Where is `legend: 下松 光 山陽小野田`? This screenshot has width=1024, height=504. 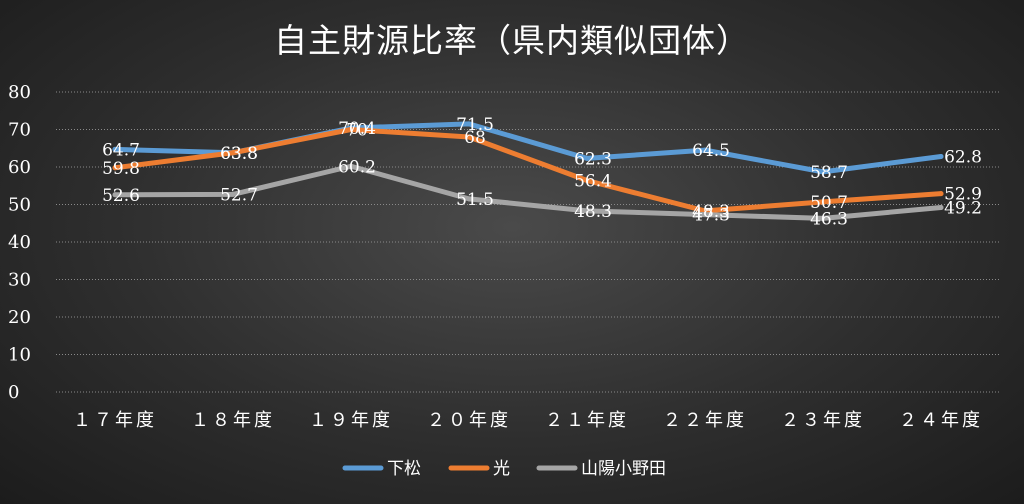
legend: 下松 光 山陽小野田 is located at coordinates (504, 469).